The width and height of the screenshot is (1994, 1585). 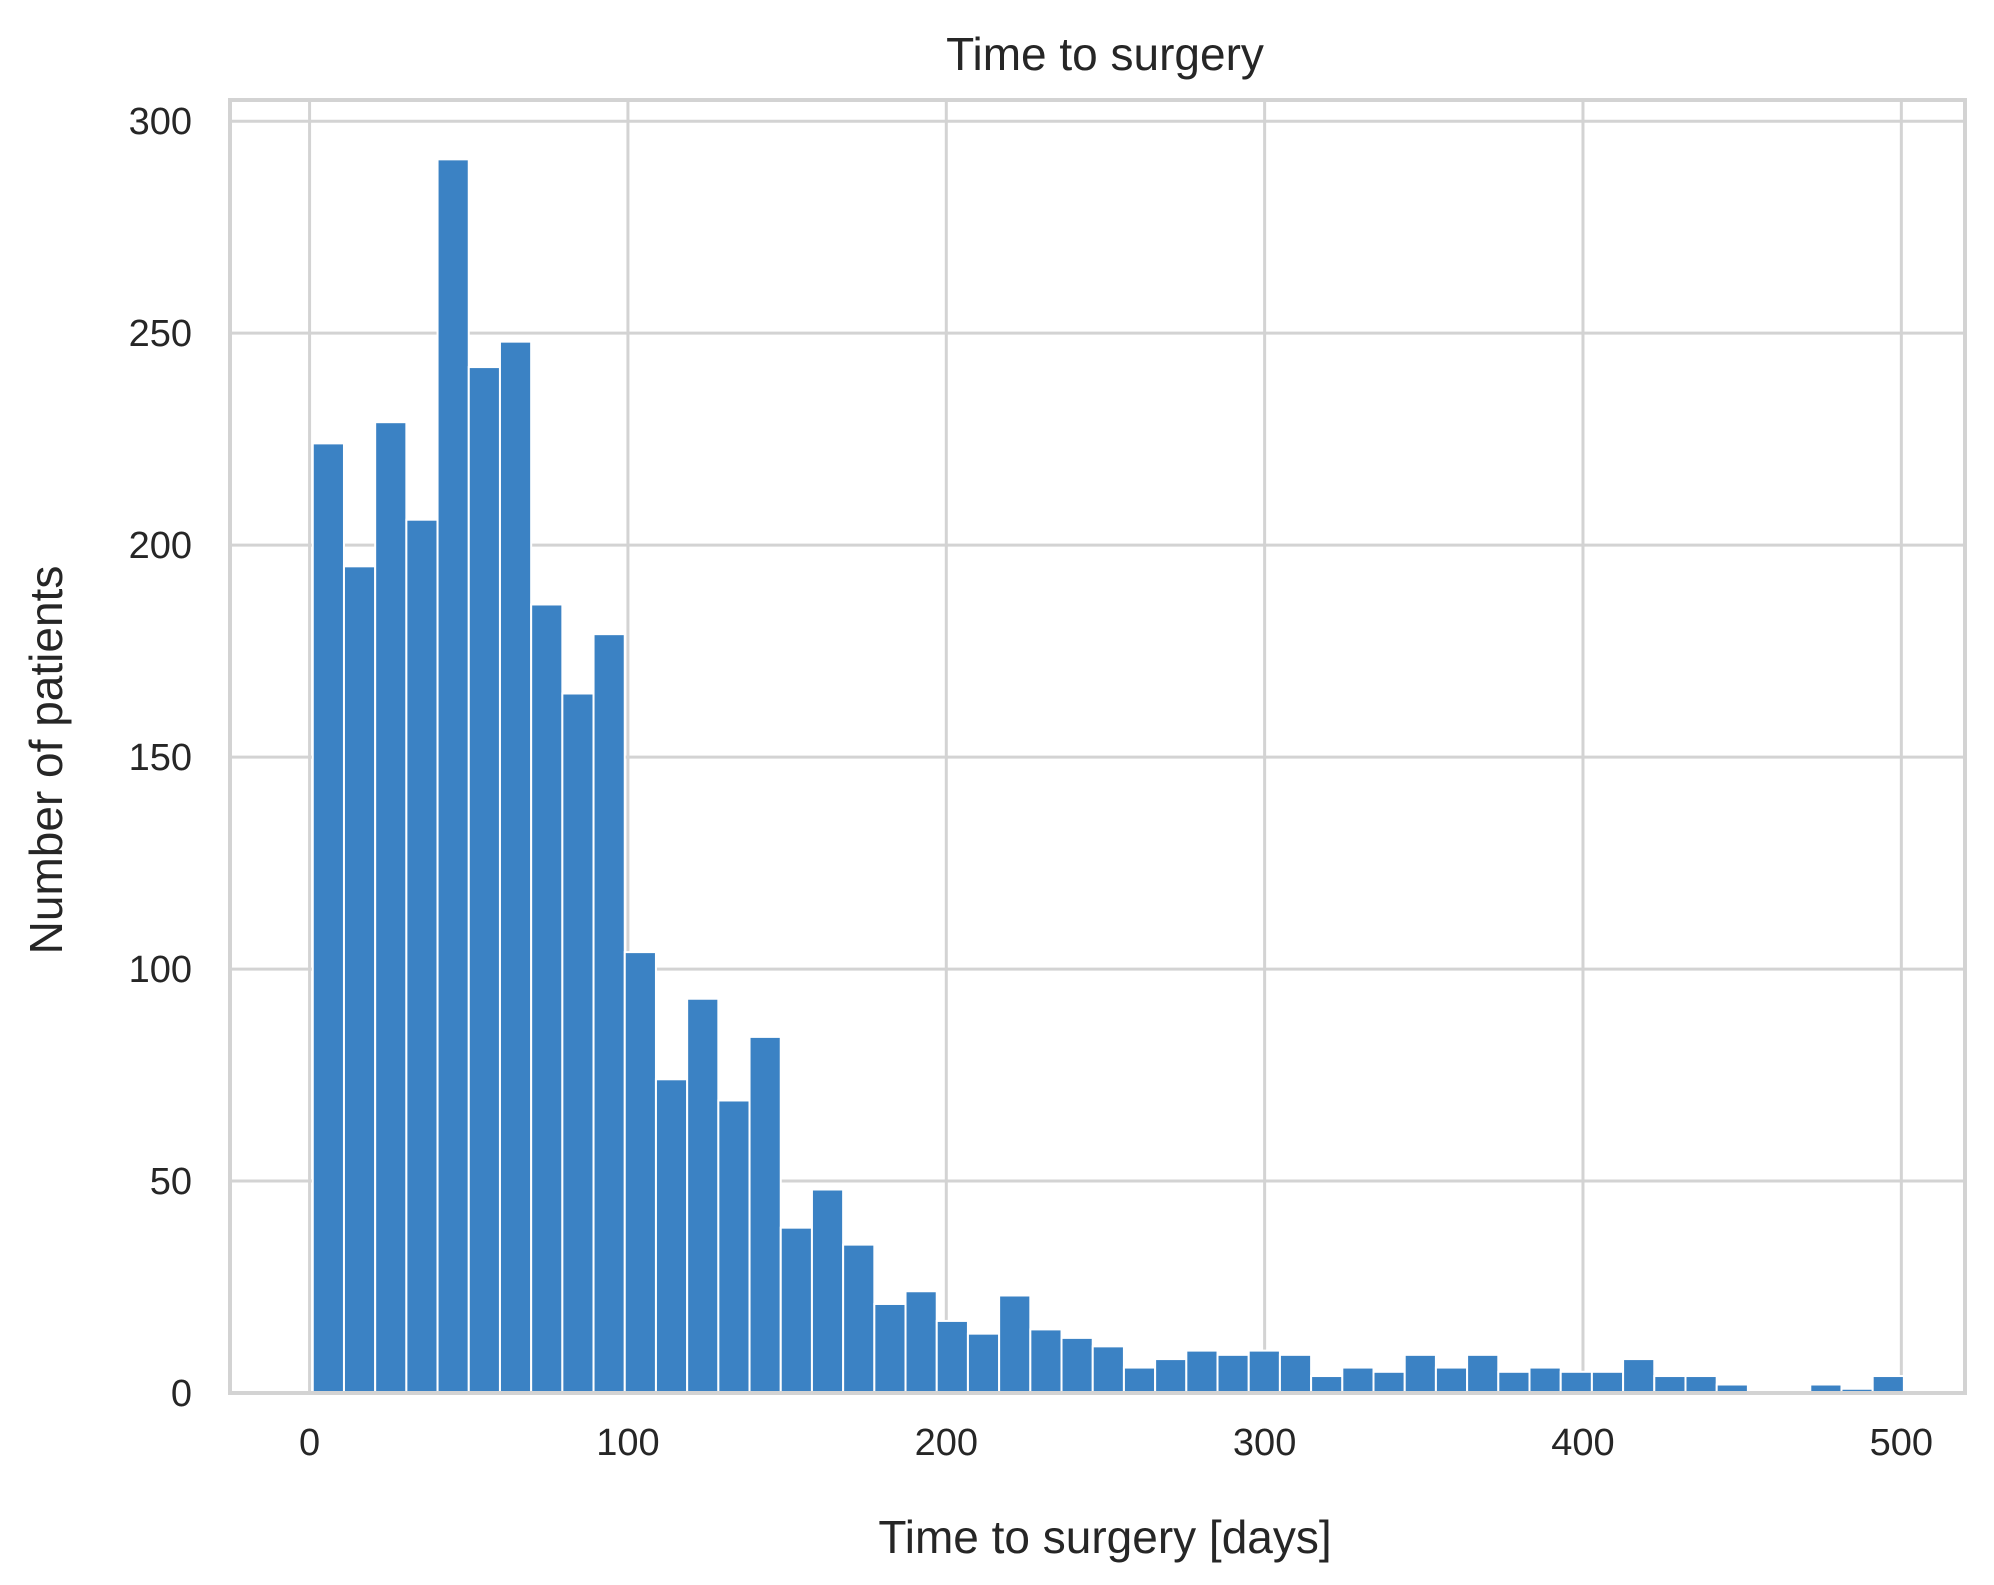 I want to click on x-tick-label: 0, so click(x=309, y=1443).